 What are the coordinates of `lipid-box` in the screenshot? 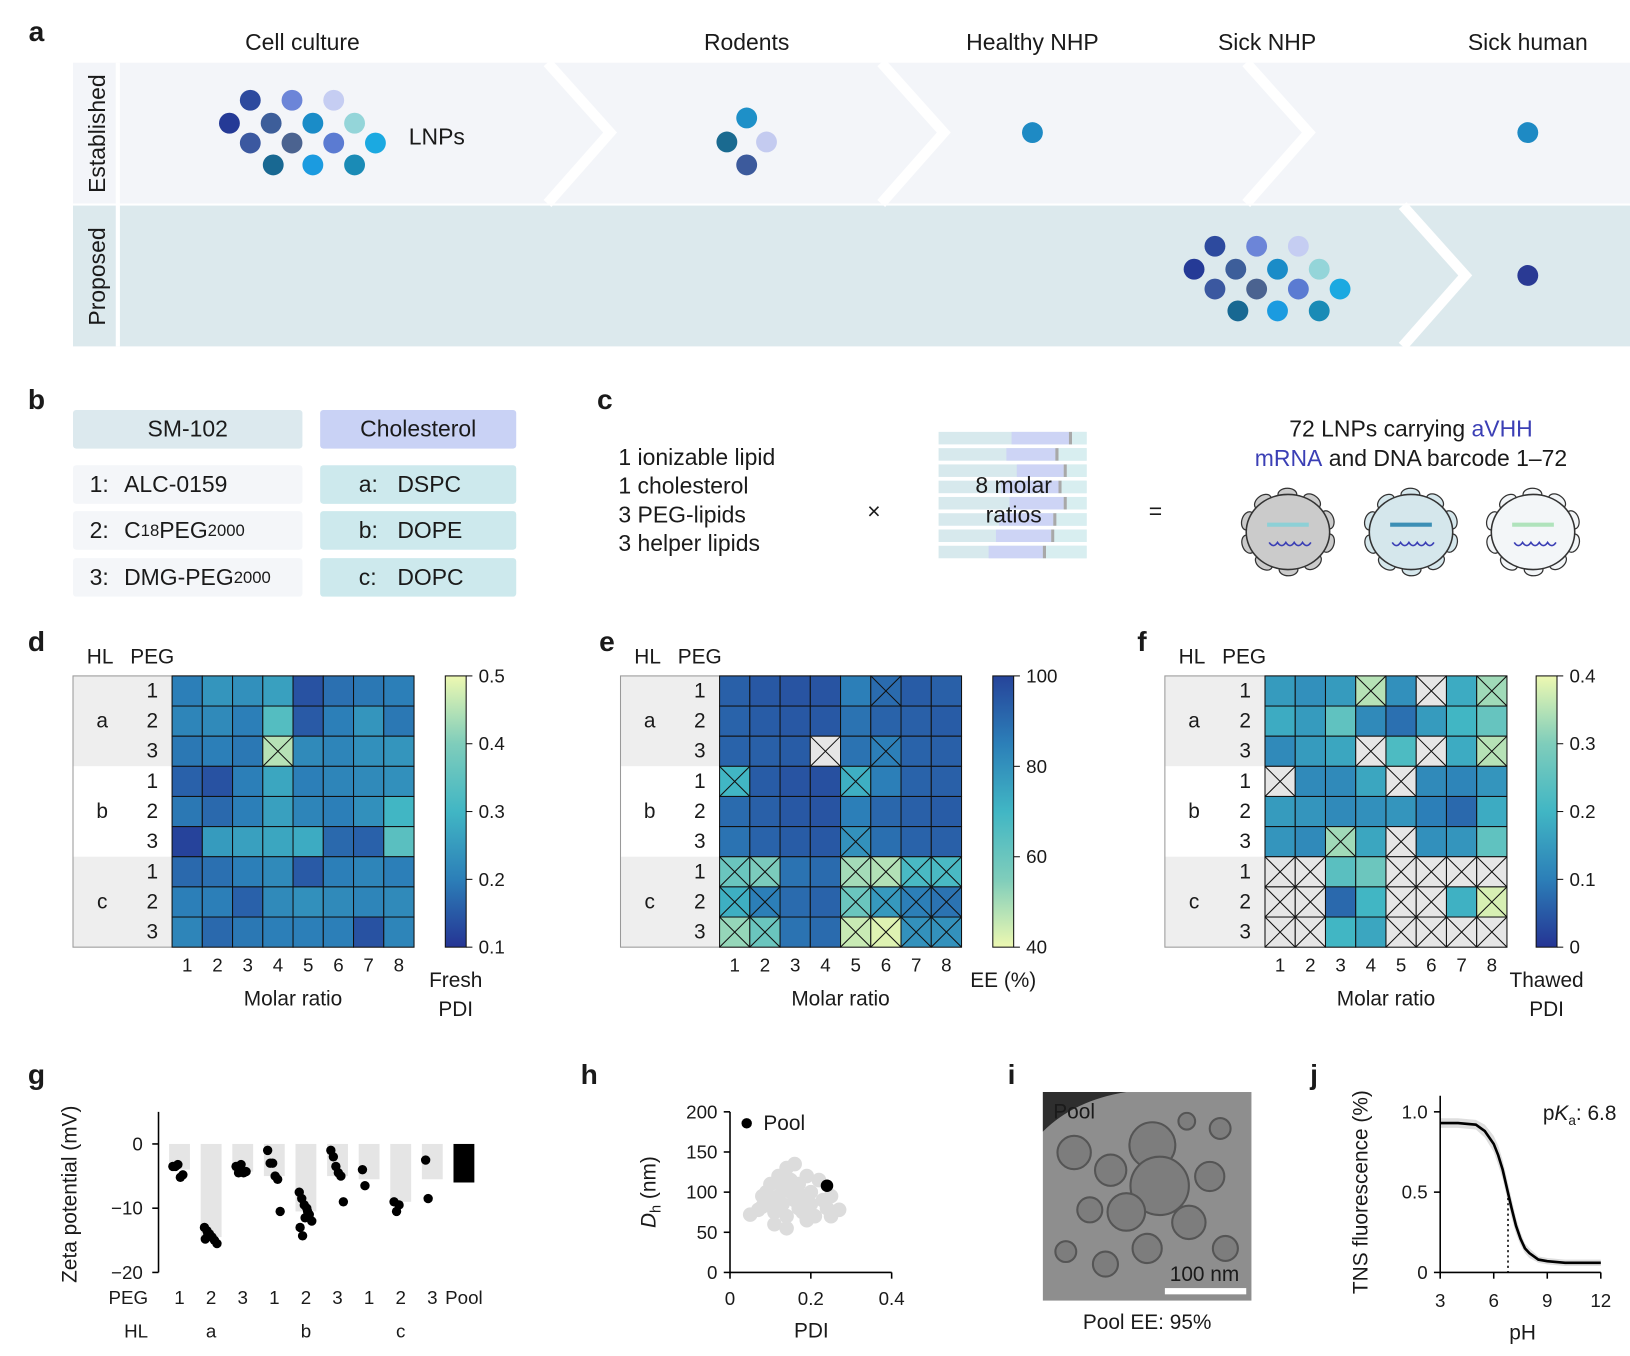 It's located at (188, 577).